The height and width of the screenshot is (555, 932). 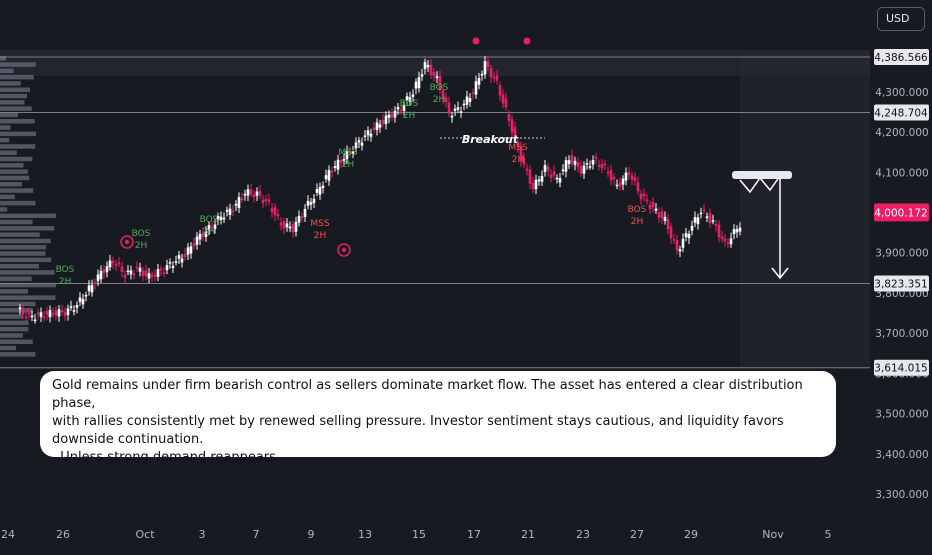 I want to click on supply-zone, so click(x=435, y=63).